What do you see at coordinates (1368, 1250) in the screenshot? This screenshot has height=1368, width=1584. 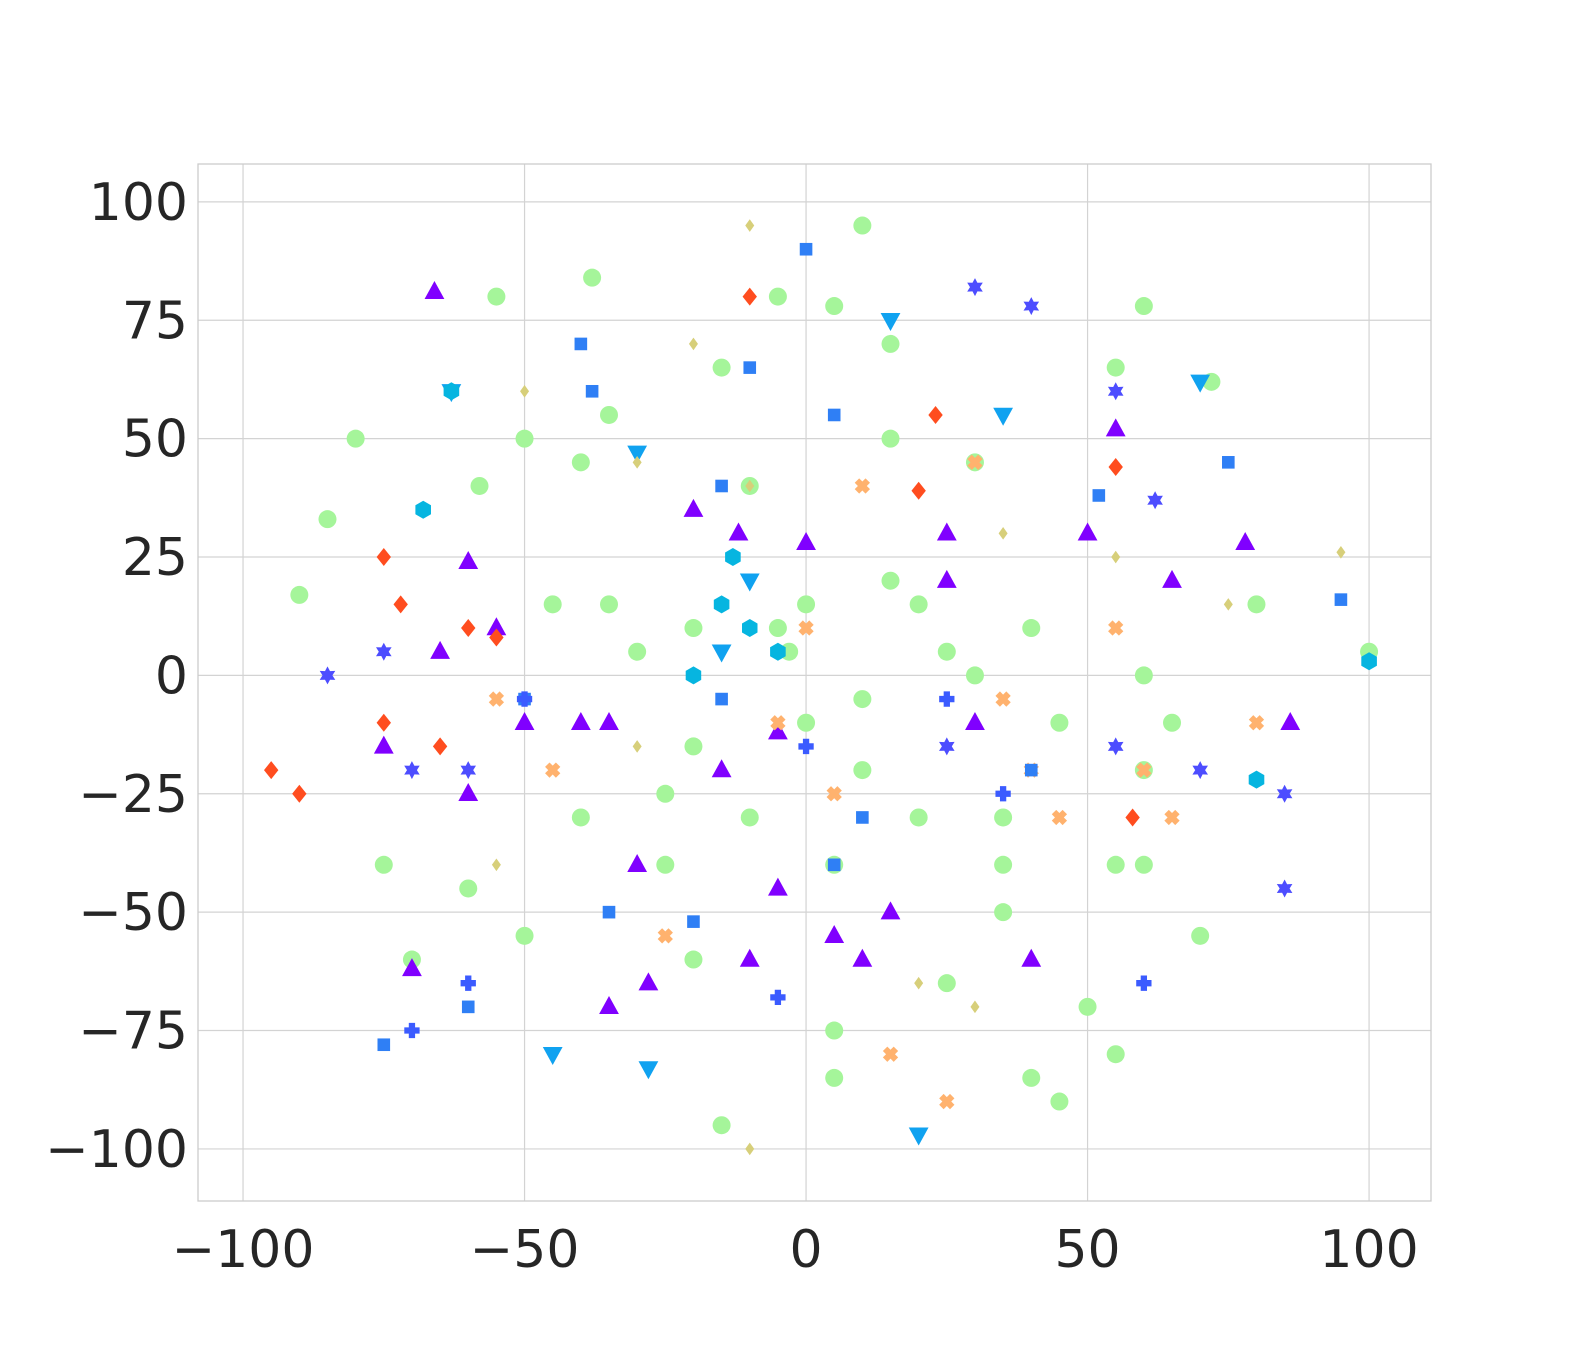 I see `x-tick-label: 100` at bounding box center [1368, 1250].